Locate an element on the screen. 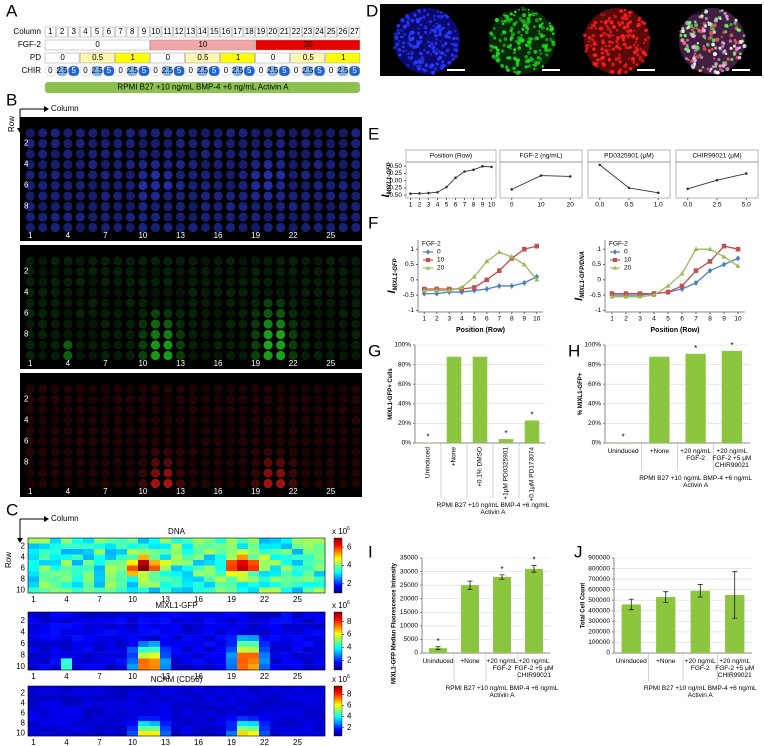 The height and width of the screenshot is (746, 764). row-label: PD is located at coordinates (35, 57).